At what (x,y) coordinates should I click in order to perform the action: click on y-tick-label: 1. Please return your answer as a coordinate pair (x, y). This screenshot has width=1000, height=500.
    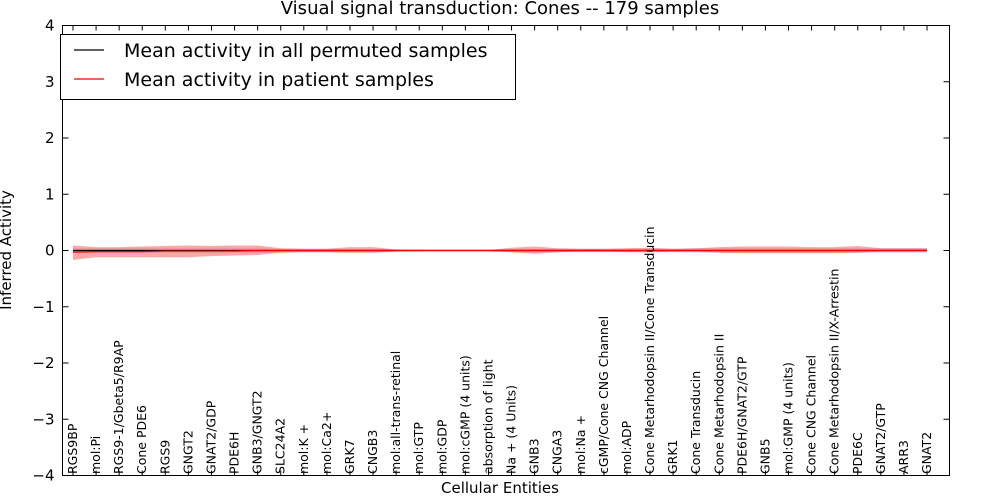
    Looking at the image, I should click on (50, 194).